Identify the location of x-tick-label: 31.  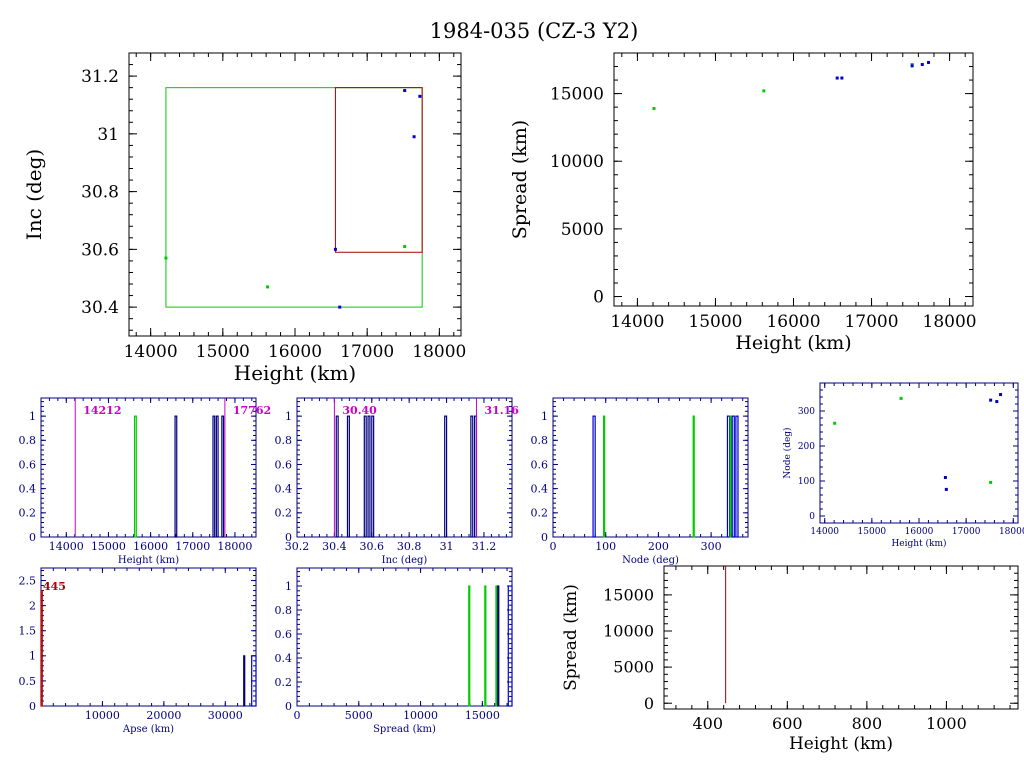
(447, 546).